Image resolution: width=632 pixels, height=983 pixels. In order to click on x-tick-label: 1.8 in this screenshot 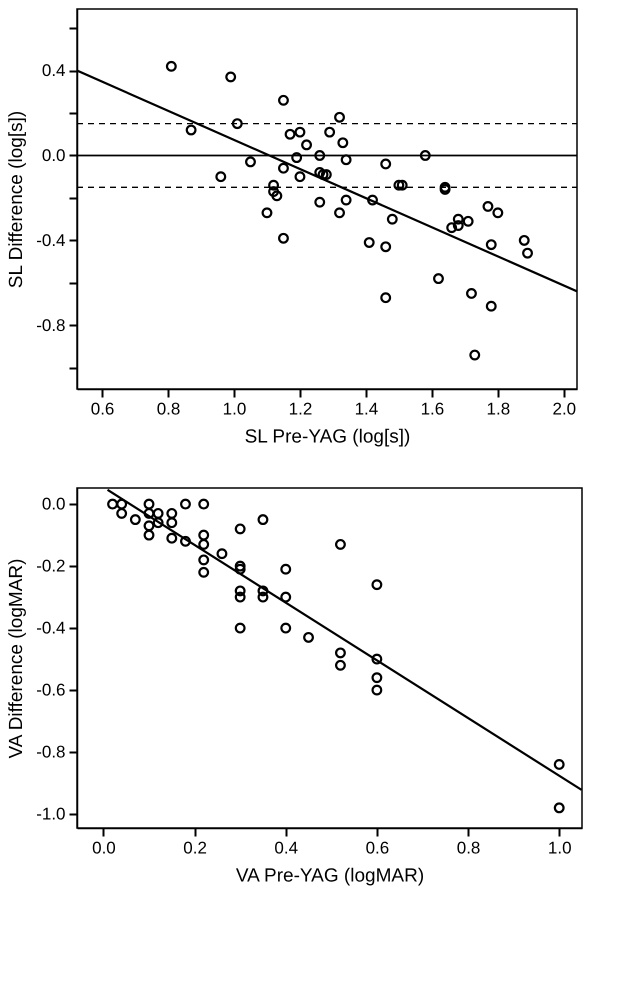, I will do `click(498, 409)`.